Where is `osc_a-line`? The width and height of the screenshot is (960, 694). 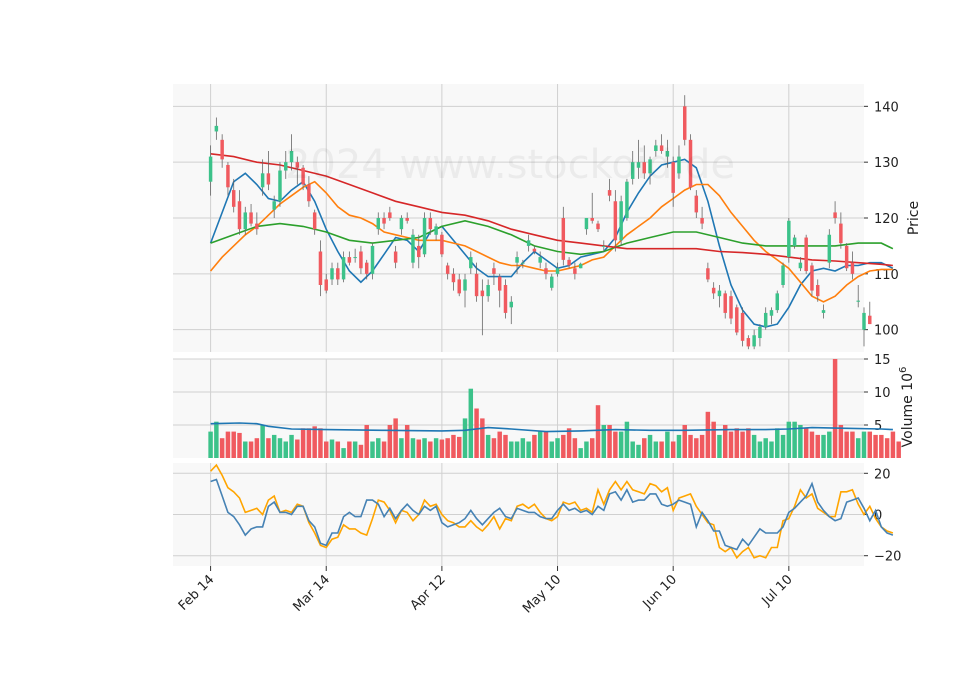
osc_a-line is located at coordinates (552, 514).